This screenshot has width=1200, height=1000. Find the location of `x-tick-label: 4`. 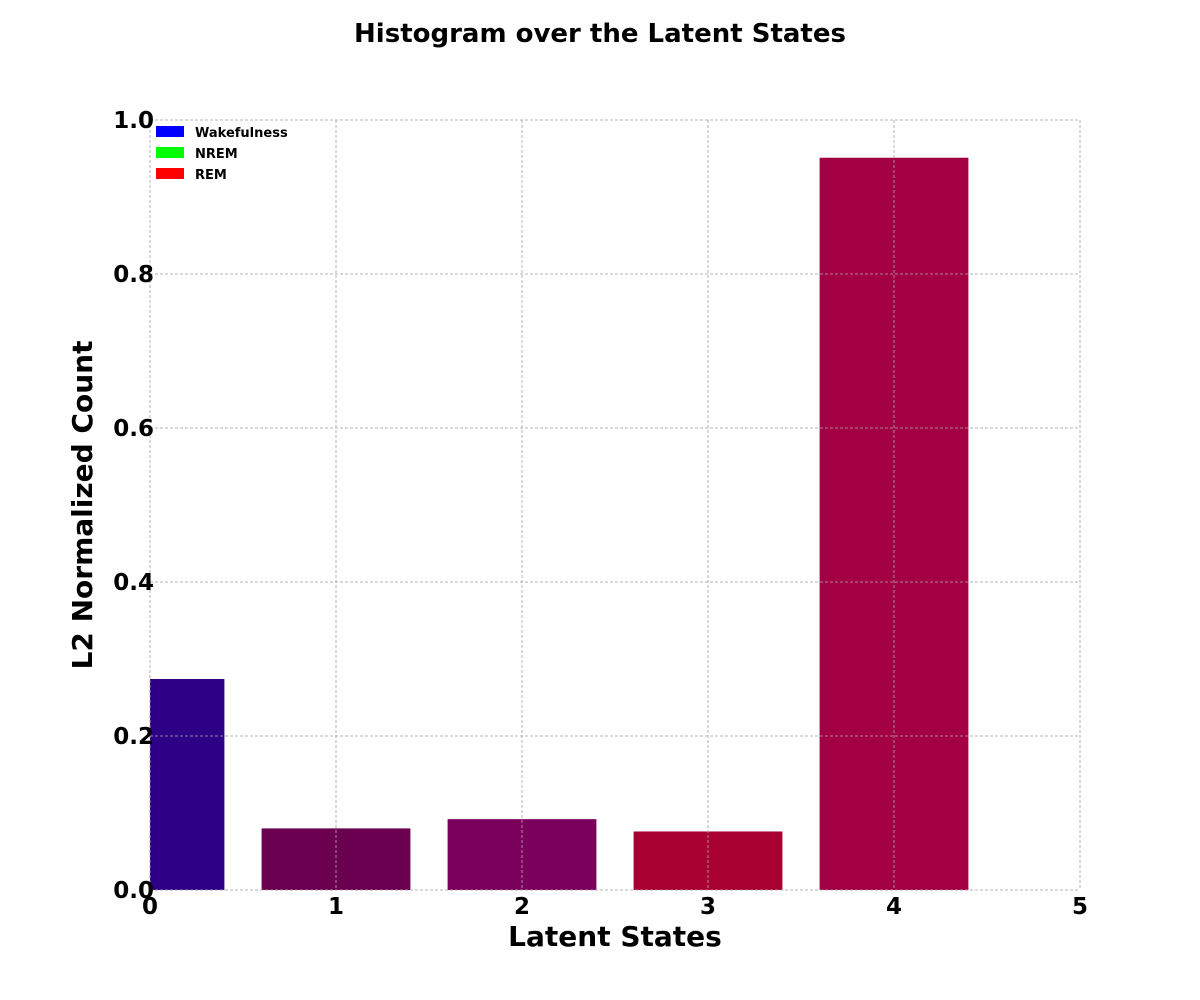

x-tick-label: 4 is located at coordinates (894, 907).